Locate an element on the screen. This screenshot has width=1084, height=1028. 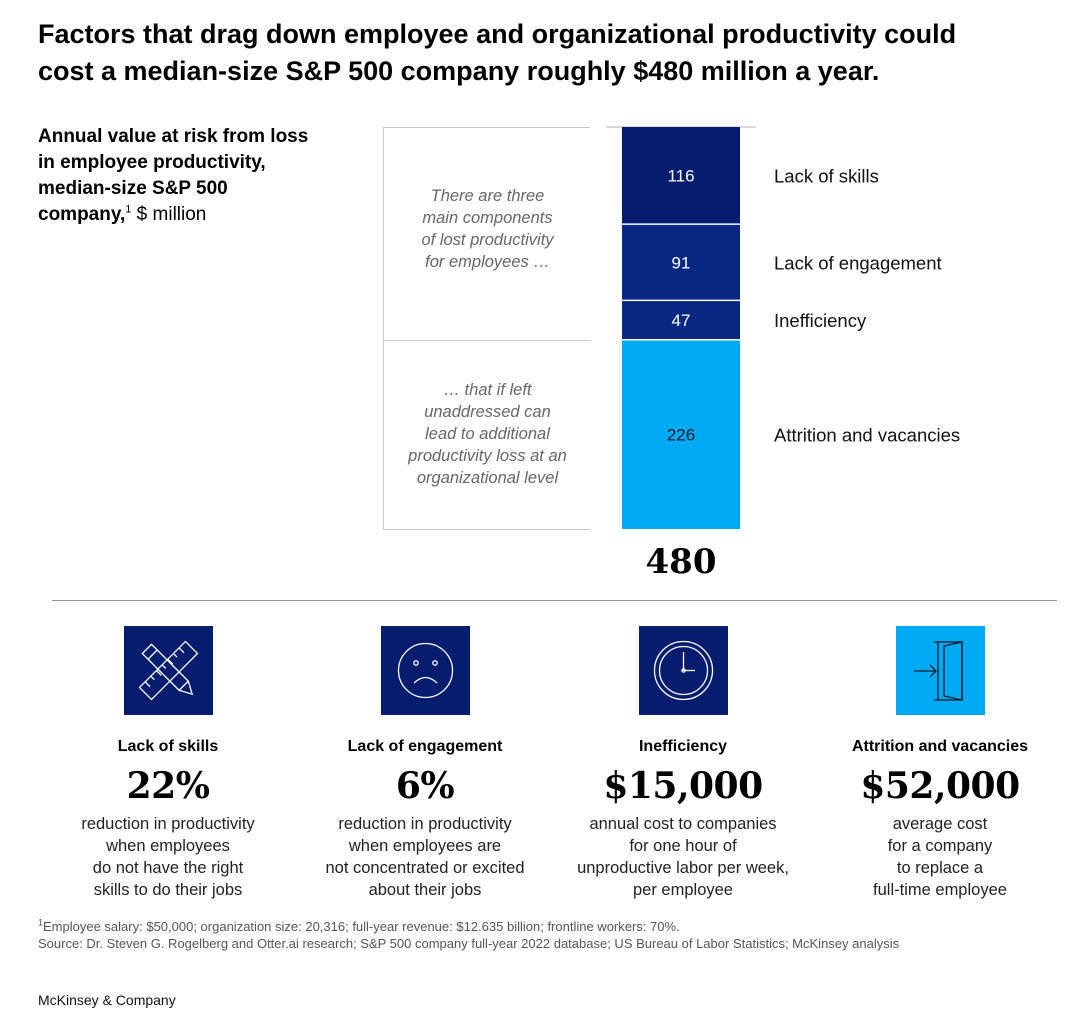
bar-segment-attrition-and-vacancies is located at coordinates (681, 434).